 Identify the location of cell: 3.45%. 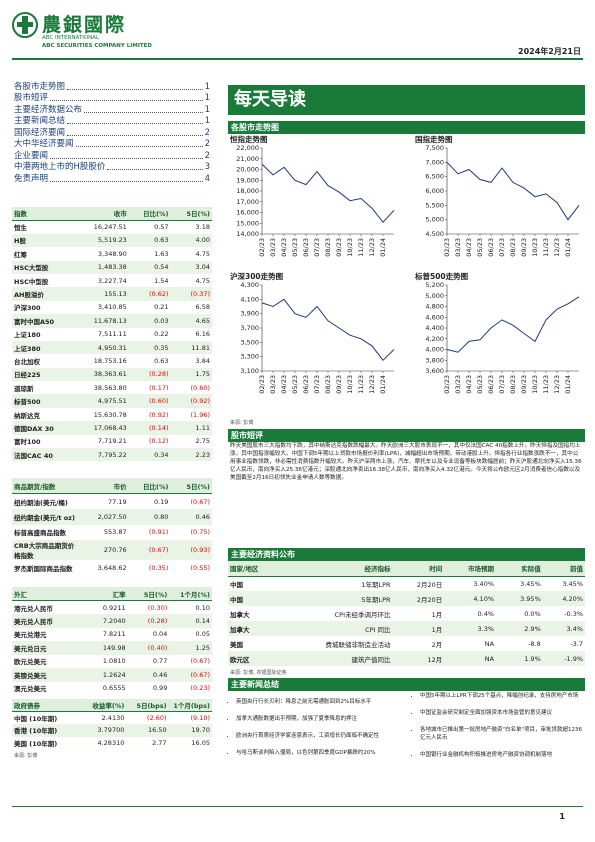
(572, 583).